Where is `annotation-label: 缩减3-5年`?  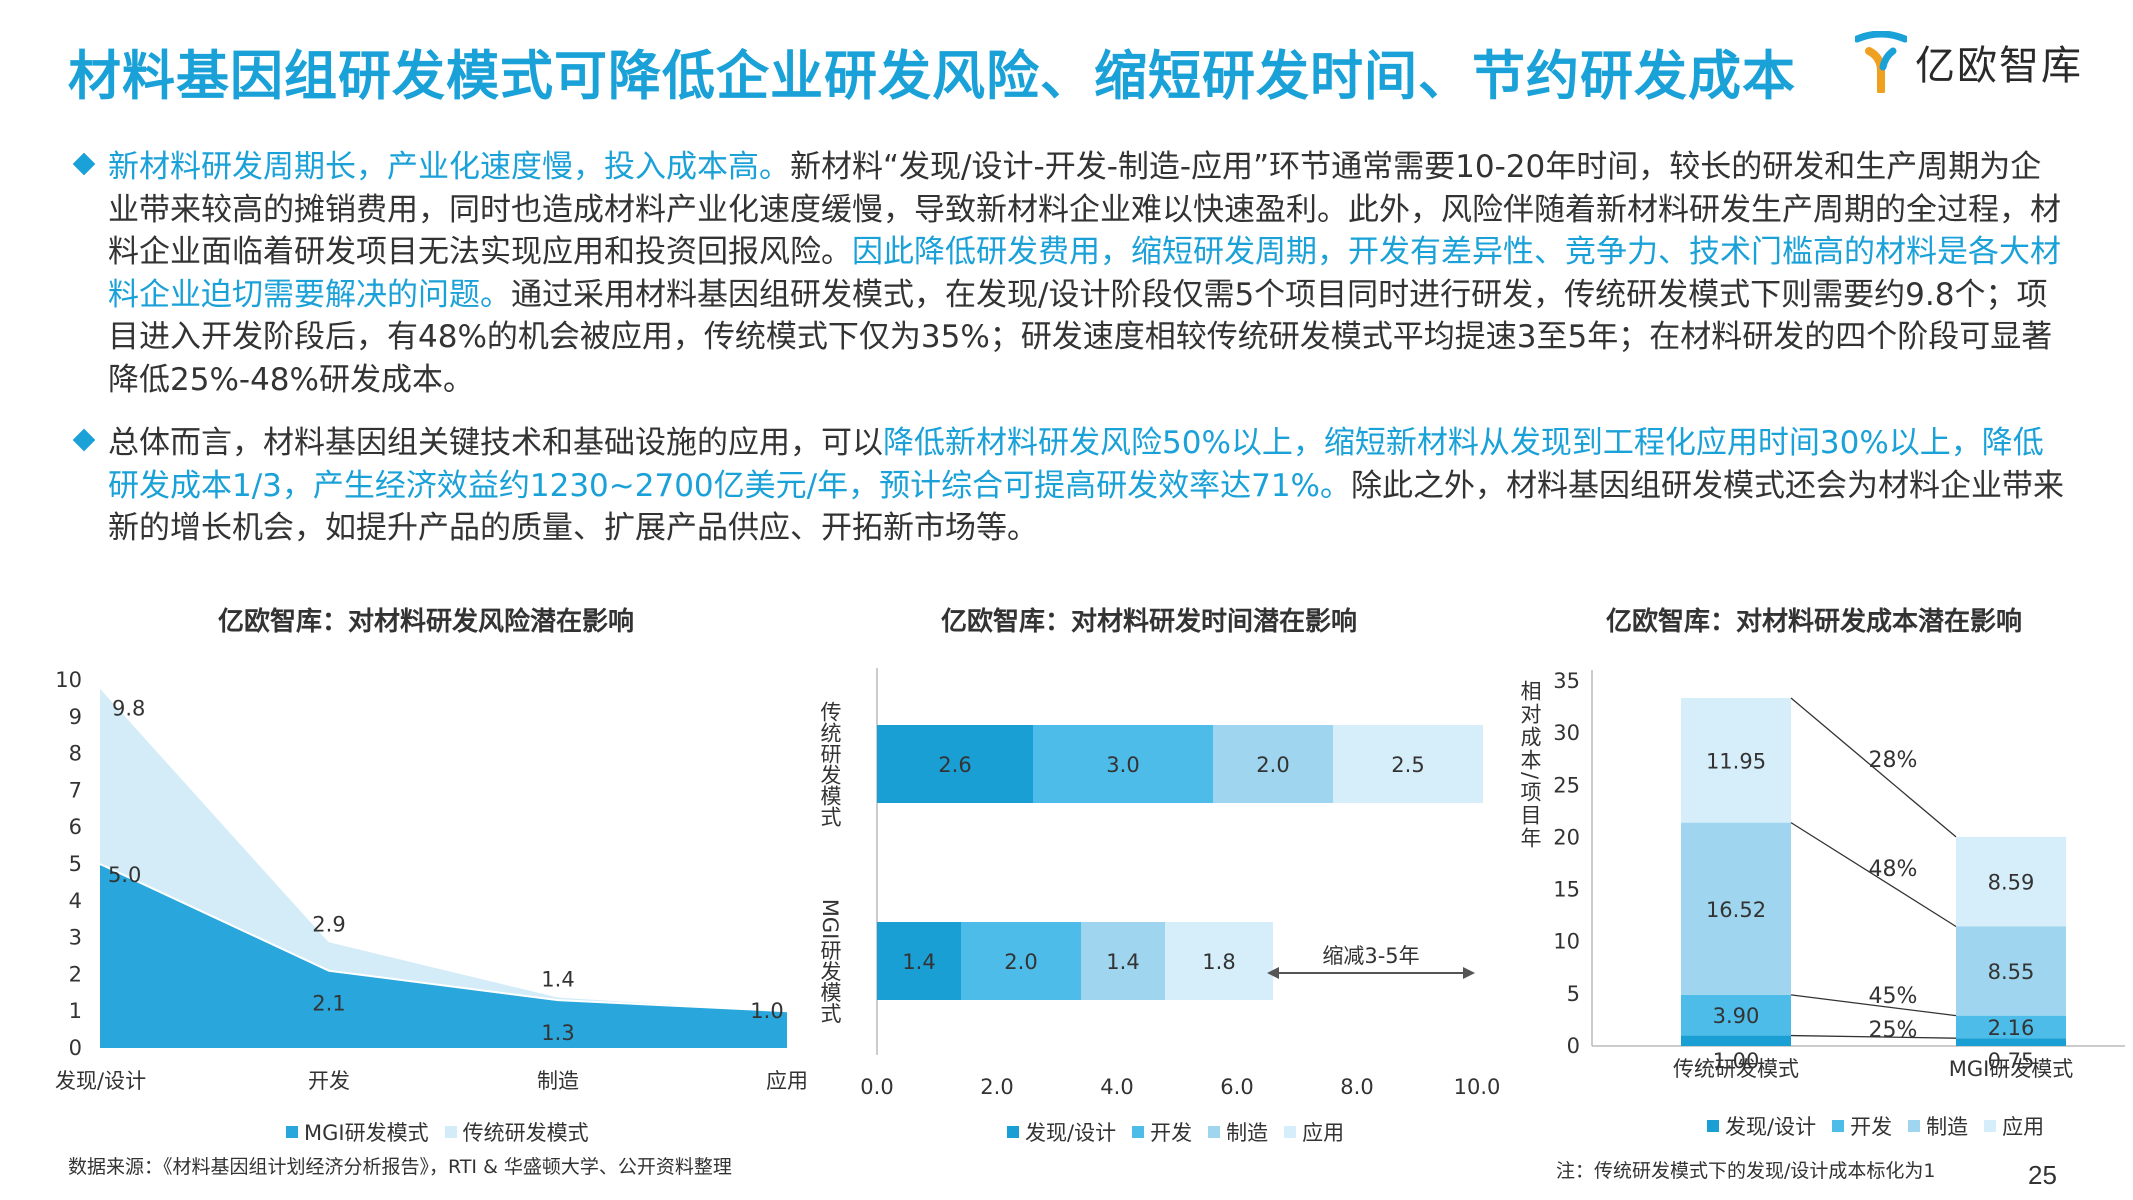
annotation-label: 缩减3-5年 is located at coordinates (1370, 956).